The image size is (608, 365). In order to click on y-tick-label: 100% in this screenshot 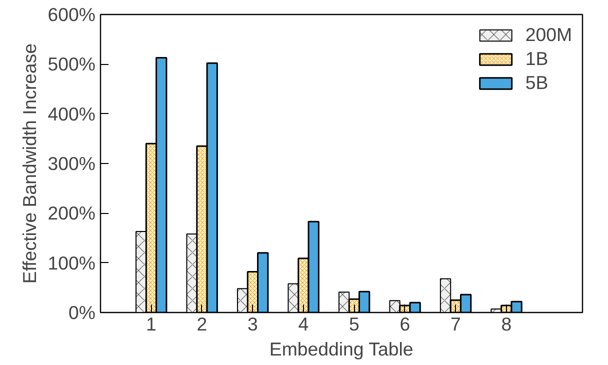, I will do `click(72, 263)`.